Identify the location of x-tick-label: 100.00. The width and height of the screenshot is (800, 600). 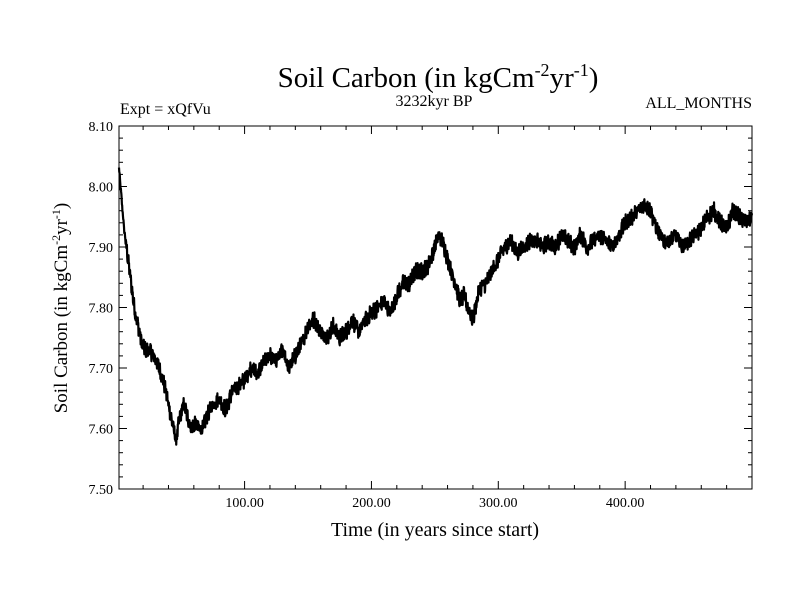
(244, 503).